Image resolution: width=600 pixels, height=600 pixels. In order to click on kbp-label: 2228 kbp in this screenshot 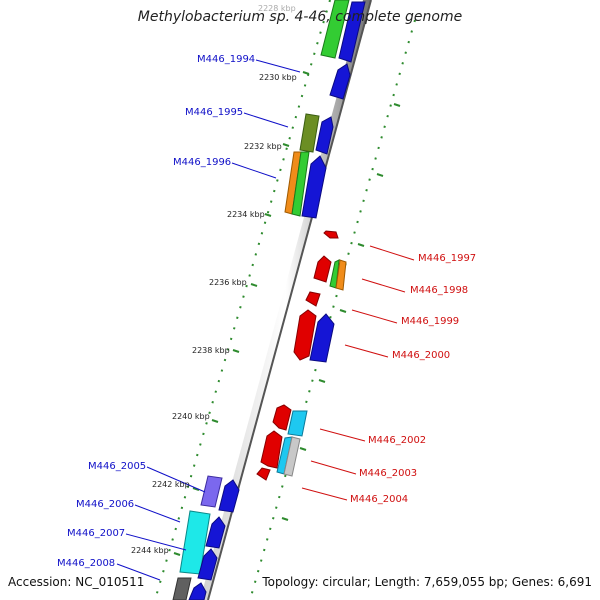, I will do `click(277, 8)`.